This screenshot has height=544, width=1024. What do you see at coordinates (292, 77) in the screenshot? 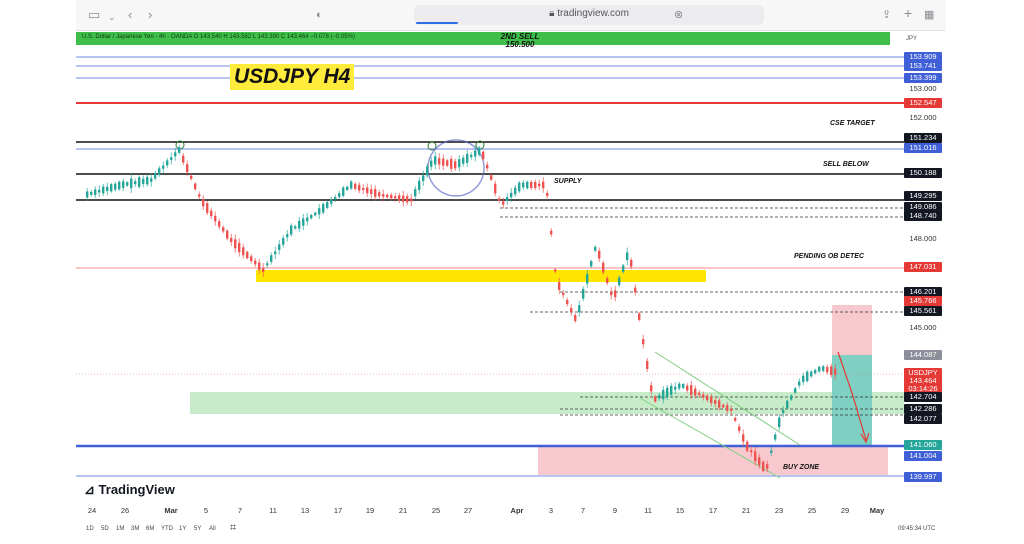
I see `chart-title: USDJPY H4` at bounding box center [292, 77].